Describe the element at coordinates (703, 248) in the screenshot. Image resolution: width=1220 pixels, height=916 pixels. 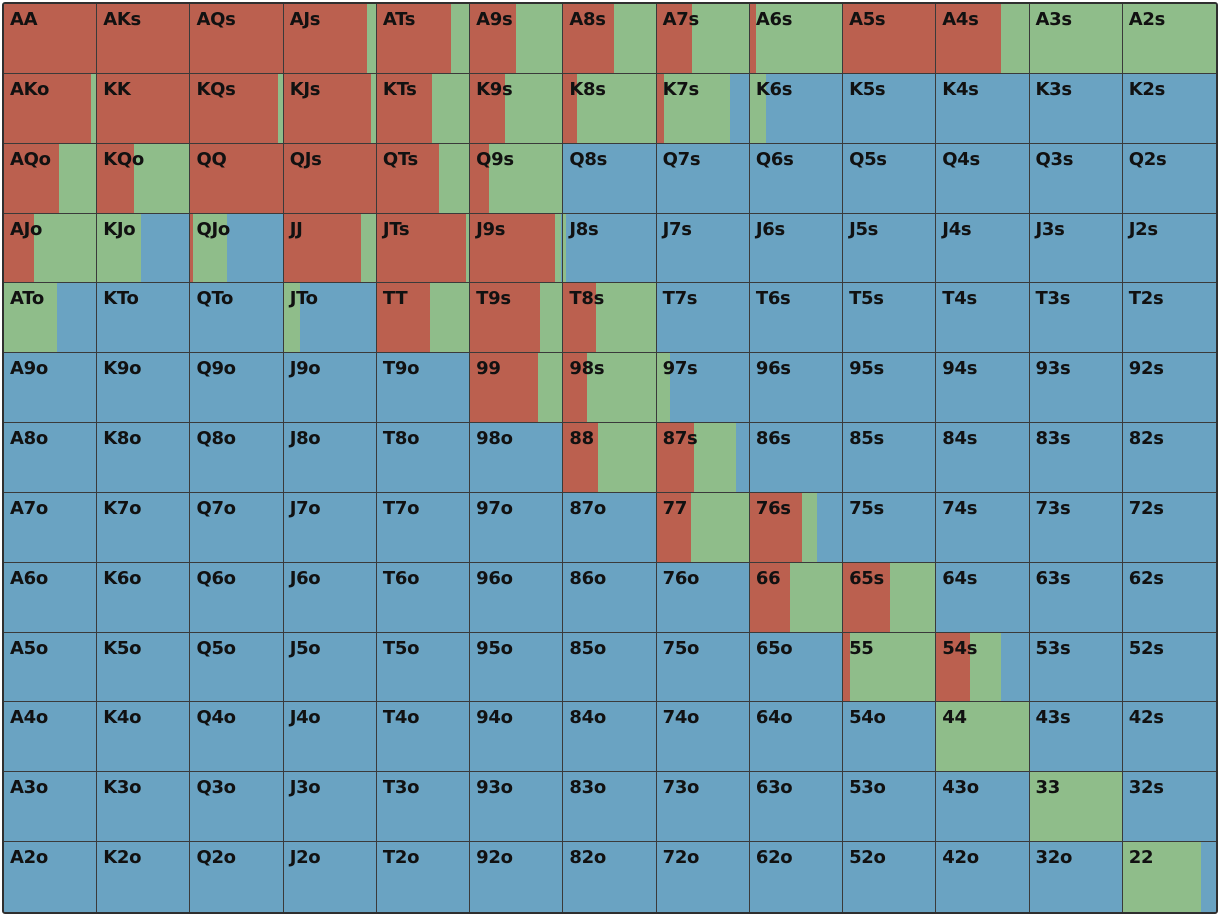
I see `hand-cell: J7s` at that location.